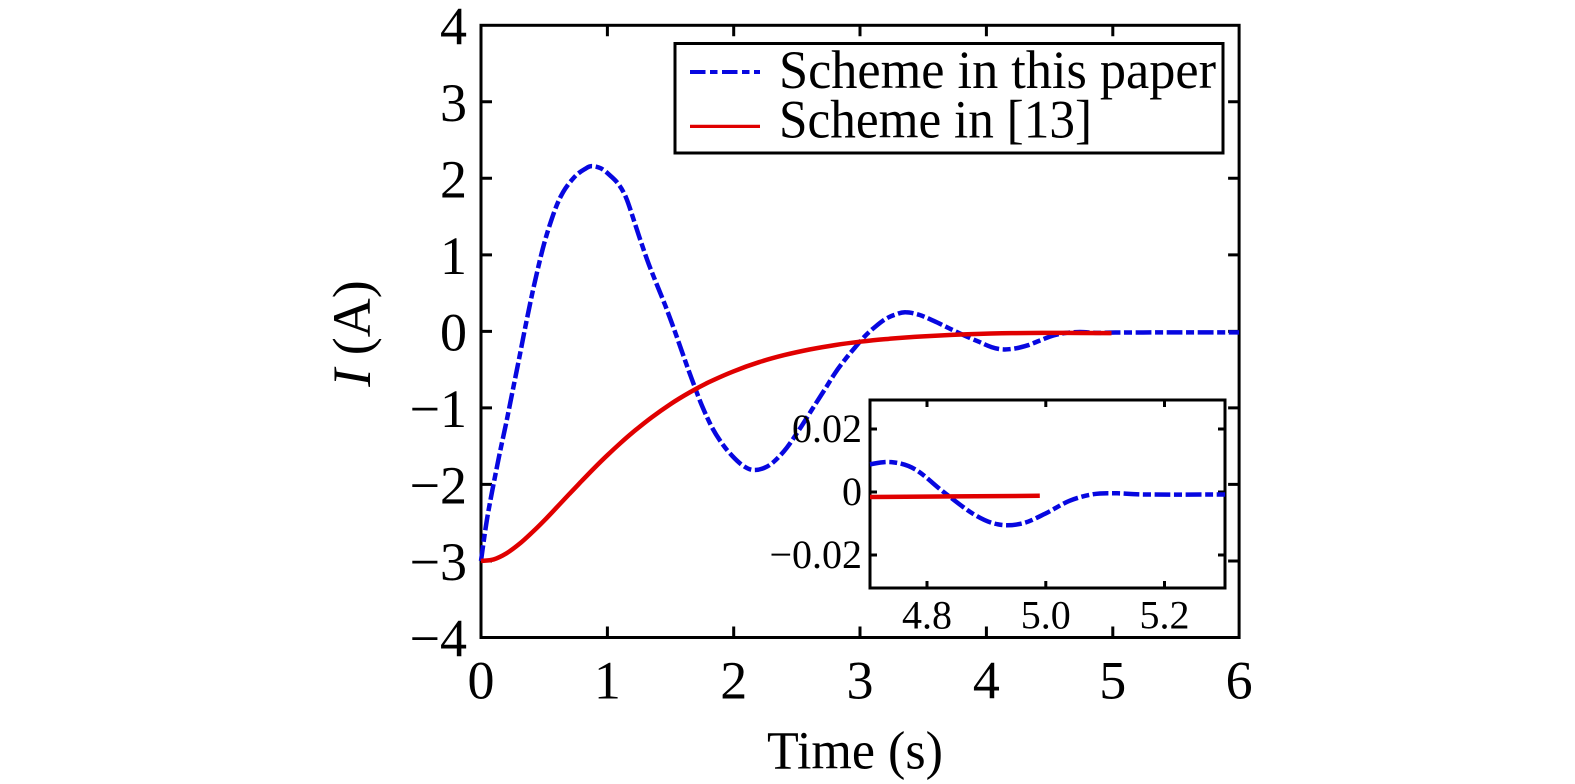 This screenshot has height=784, width=1575. I want to click on svg-text: −4, so click(438, 639).